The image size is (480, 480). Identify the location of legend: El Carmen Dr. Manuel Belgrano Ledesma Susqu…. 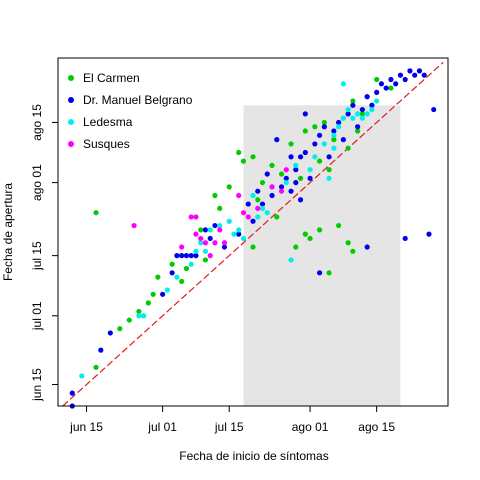
(130, 111).